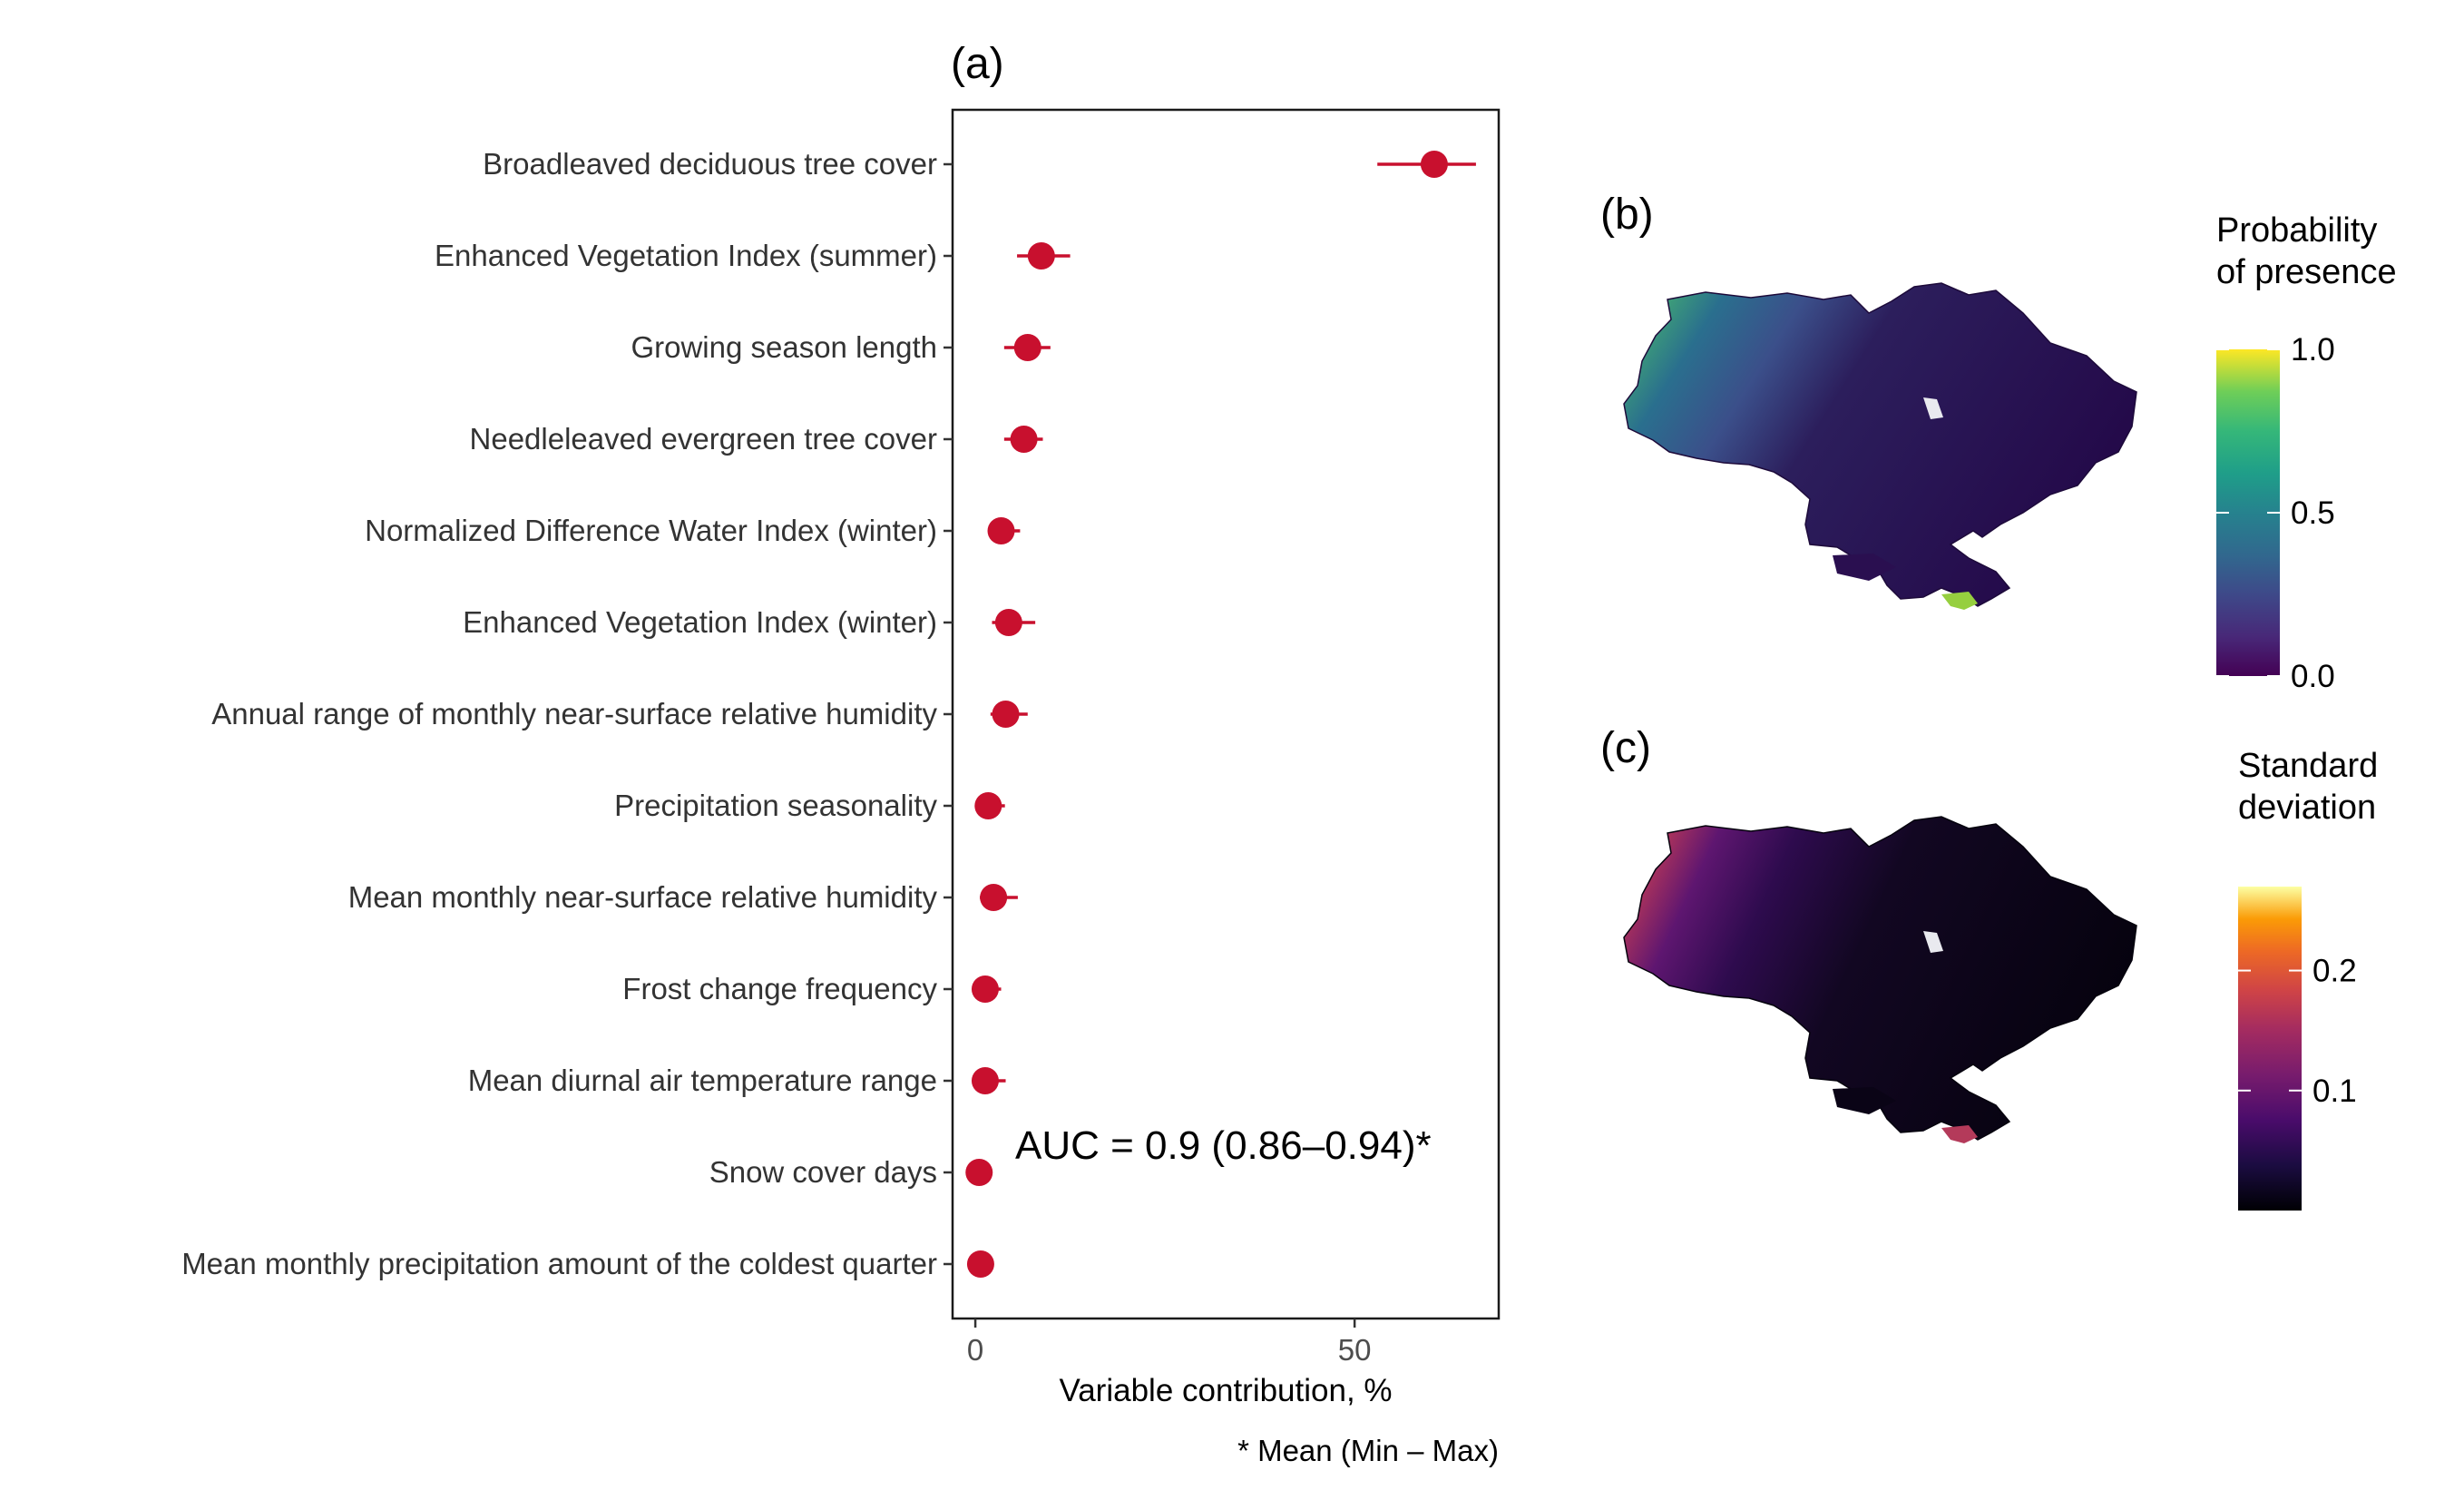  Describe the element at coordinates (2313, 676) in the screenshot. I see `colorbar-tick-label: 0.0` at that location.